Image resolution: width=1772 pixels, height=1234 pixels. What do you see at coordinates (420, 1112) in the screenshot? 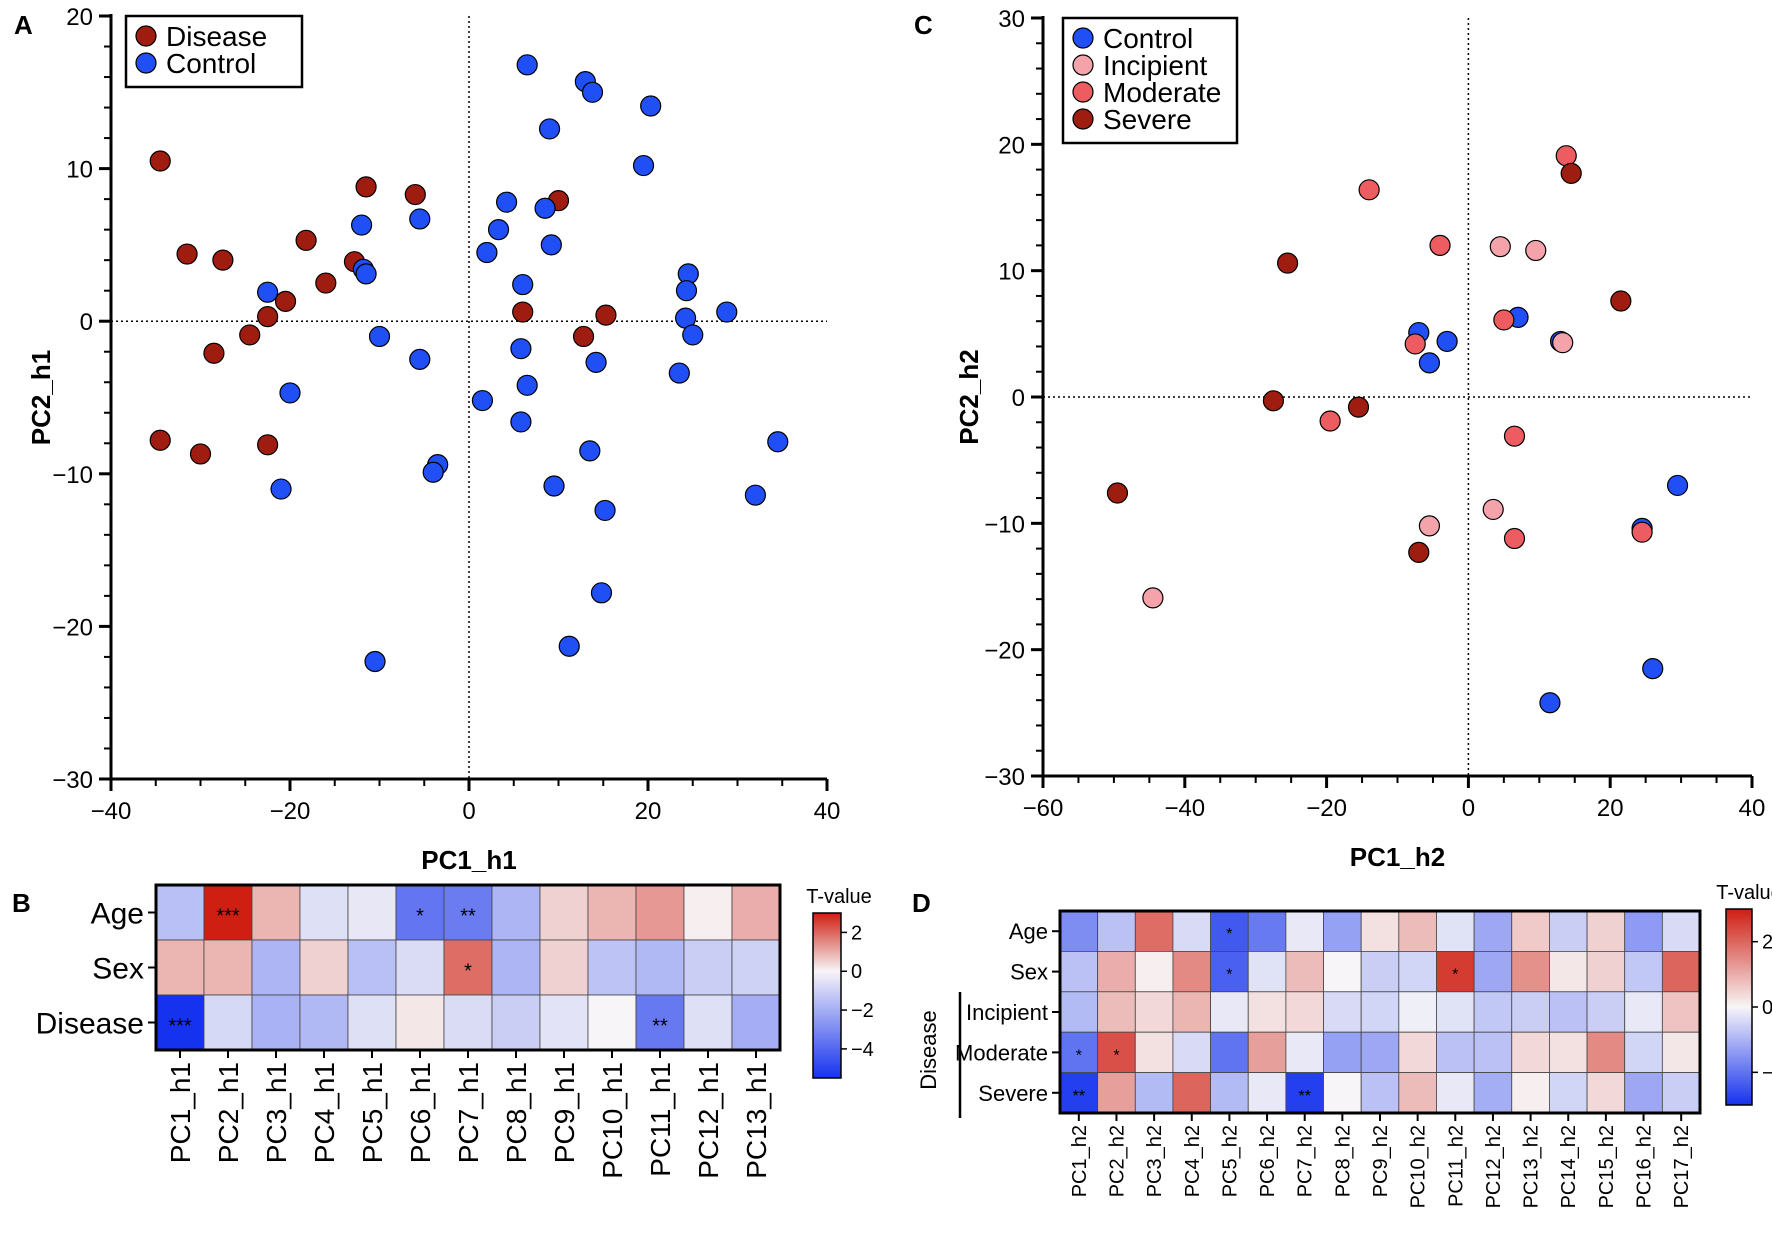
I see `col-label-pc6-h1: PC6_h1` at bounding box center [420, 1112].